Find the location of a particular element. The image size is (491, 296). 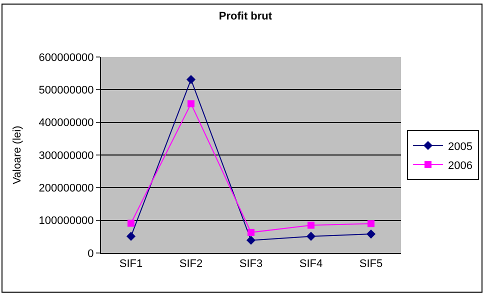

y-tick-label: 500000000 is located at coordinates (66, 90).